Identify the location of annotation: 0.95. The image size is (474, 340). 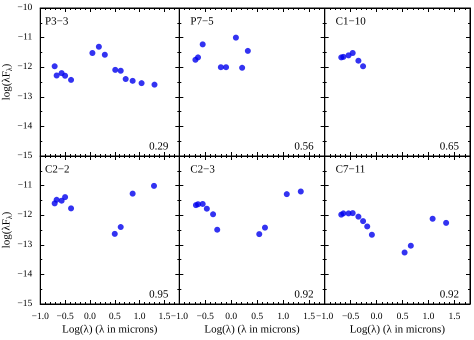
(159, 294).